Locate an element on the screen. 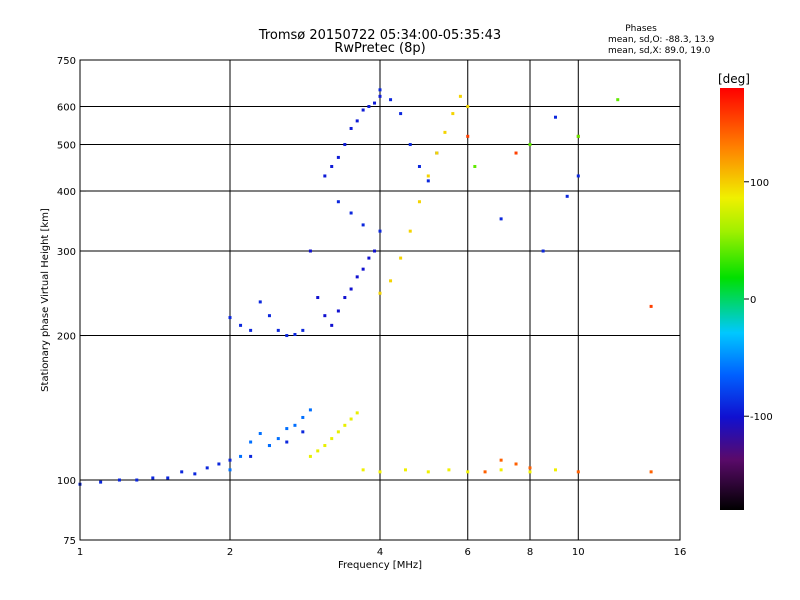 This screenshot has height=600, width=800. y-tick-label: 75 is located at coordinates (69, 541).